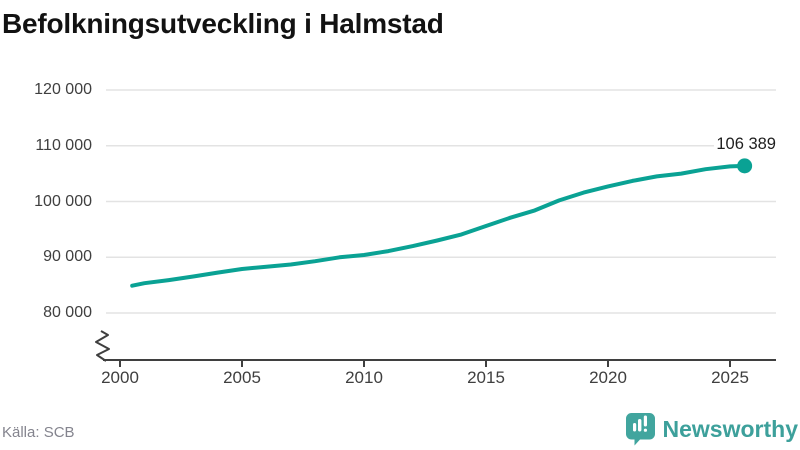 This screenshot has width=800, height=450. Describe the element at coordinates (745, 166) in the screenshot. I see `endpoint-marker` at that location.